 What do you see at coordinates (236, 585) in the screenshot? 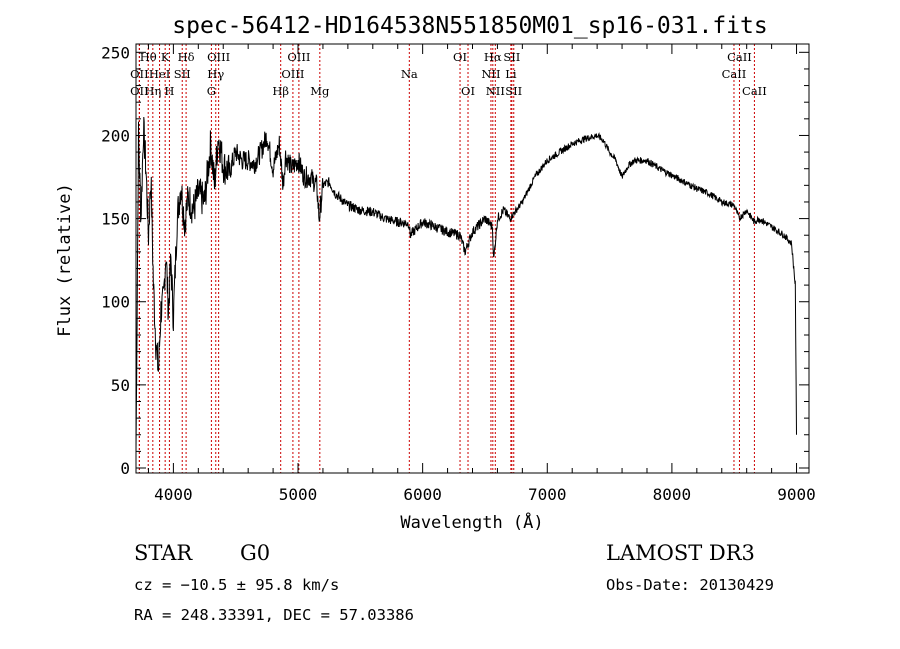
I see `redshift-text: cz = −10.5 ± 95.8 km/s` at bounding box center [236, 585].